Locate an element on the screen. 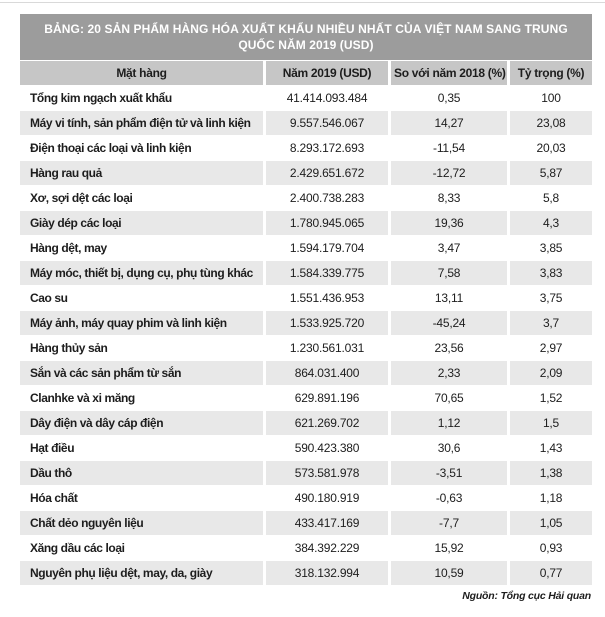  value-2019-cell: 490.180.919 is located at coordinates (327, 498).